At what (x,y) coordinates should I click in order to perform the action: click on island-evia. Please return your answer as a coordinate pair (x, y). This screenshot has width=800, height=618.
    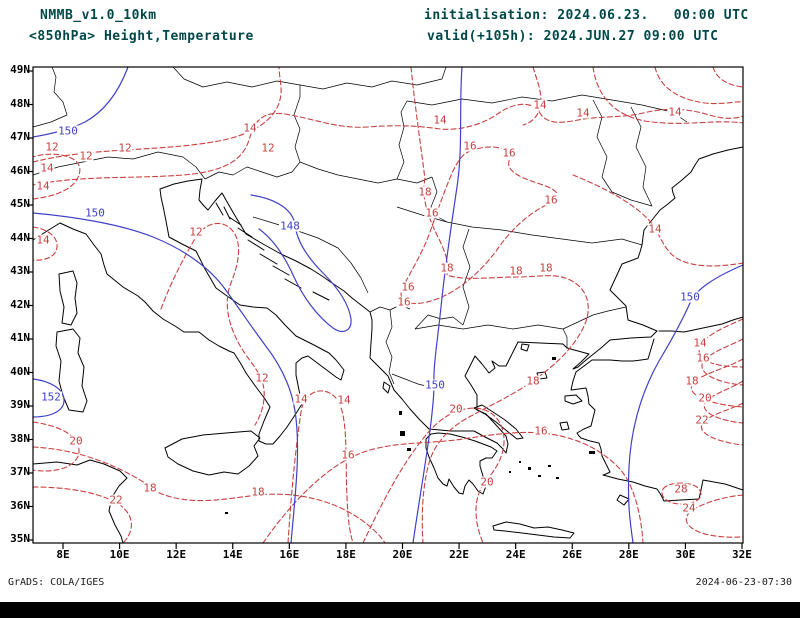
    Looking at the image, I should click on (498, 422).